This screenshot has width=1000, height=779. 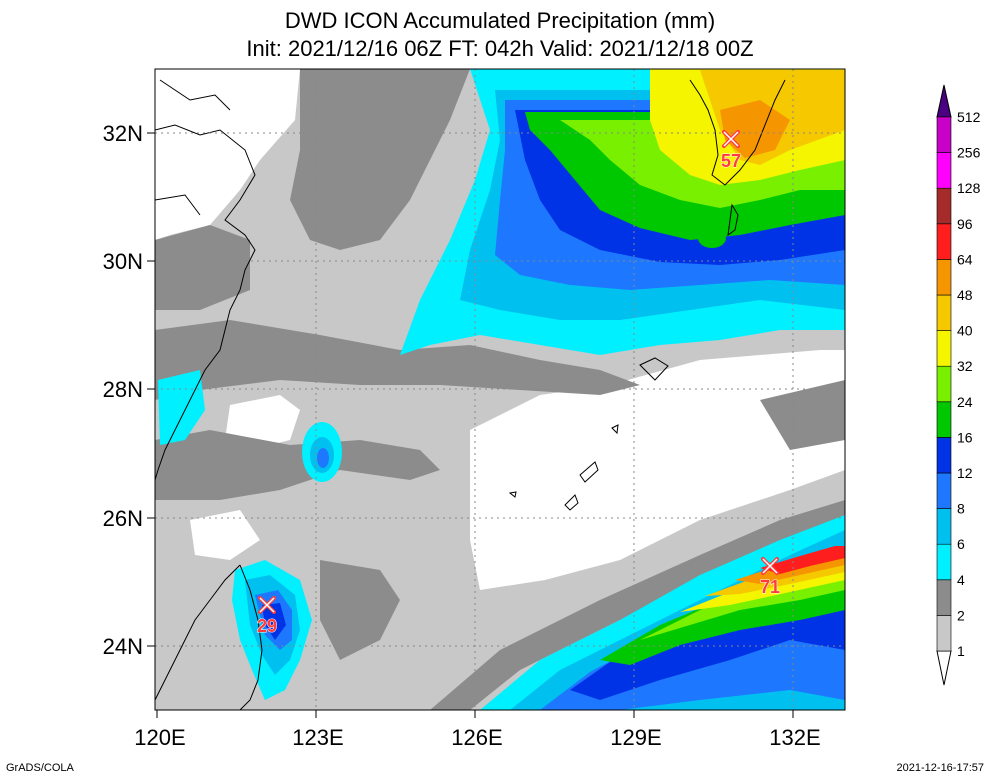 I want to click on lat-label-26n: 26N, so click(x=123, y=518).